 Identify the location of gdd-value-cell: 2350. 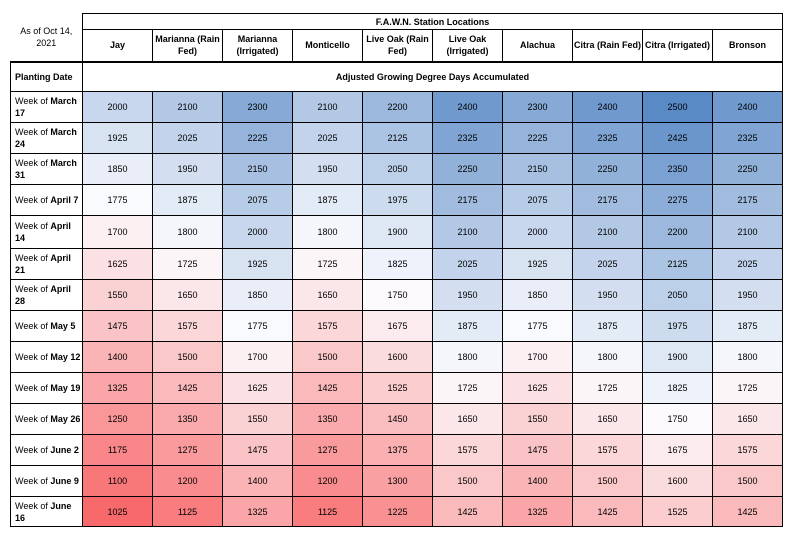
(677, 169).